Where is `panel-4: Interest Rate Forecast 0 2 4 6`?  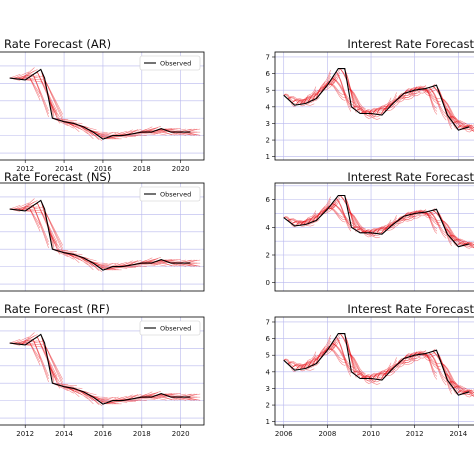
panel-4: Interest Rate Forecast 0 2 4 6 is located at coordinates (370, 231).